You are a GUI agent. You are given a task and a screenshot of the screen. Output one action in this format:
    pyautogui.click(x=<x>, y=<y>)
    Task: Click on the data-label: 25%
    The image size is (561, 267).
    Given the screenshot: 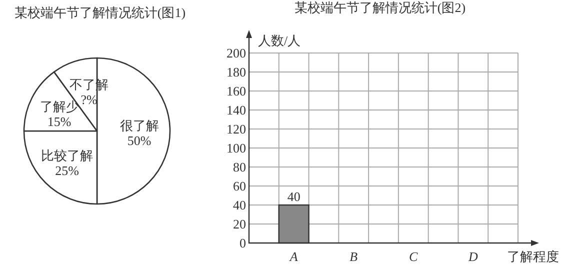 What is the action you would take?
    pyautogui.click(x=67, y=170)
    